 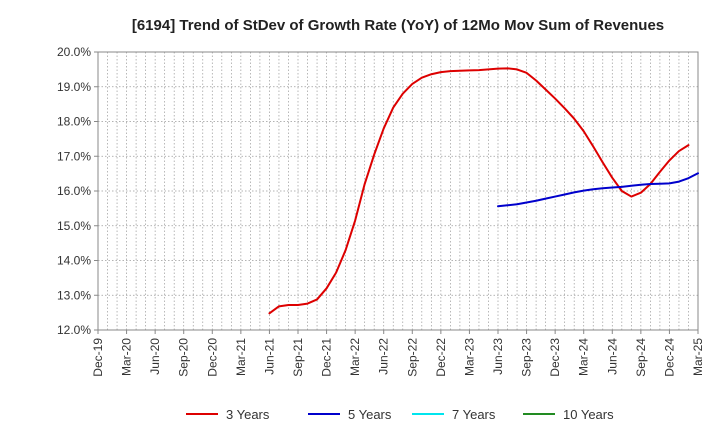 I want to click on legend-label-7-years: 7 Years, so click(x=474, y=414).